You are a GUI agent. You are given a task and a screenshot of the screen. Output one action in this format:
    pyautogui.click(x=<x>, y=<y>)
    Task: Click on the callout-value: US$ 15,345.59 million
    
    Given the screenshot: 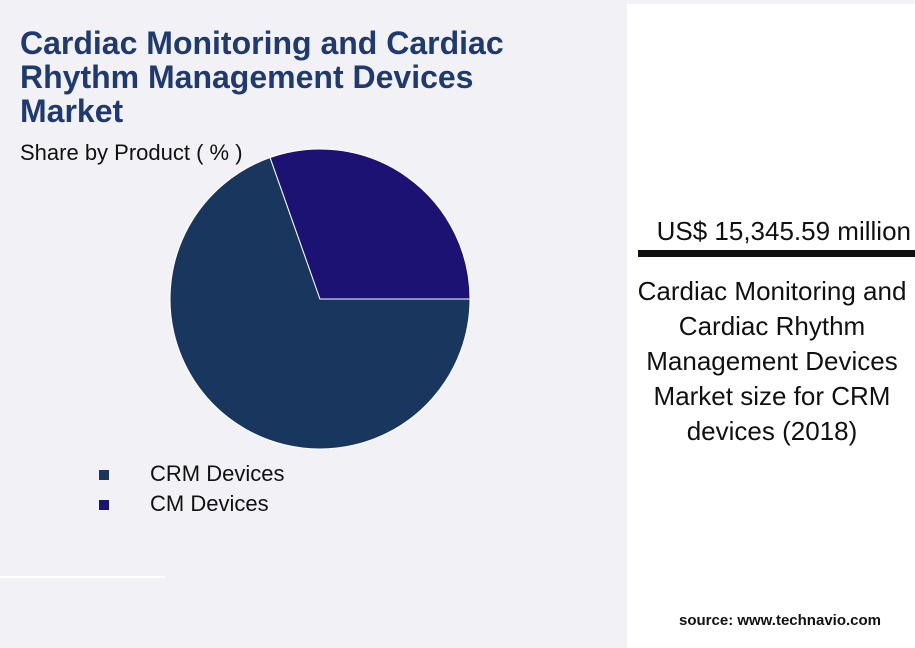 What is the action you would take?
    pyautogui.click(x=783, y=231)
    